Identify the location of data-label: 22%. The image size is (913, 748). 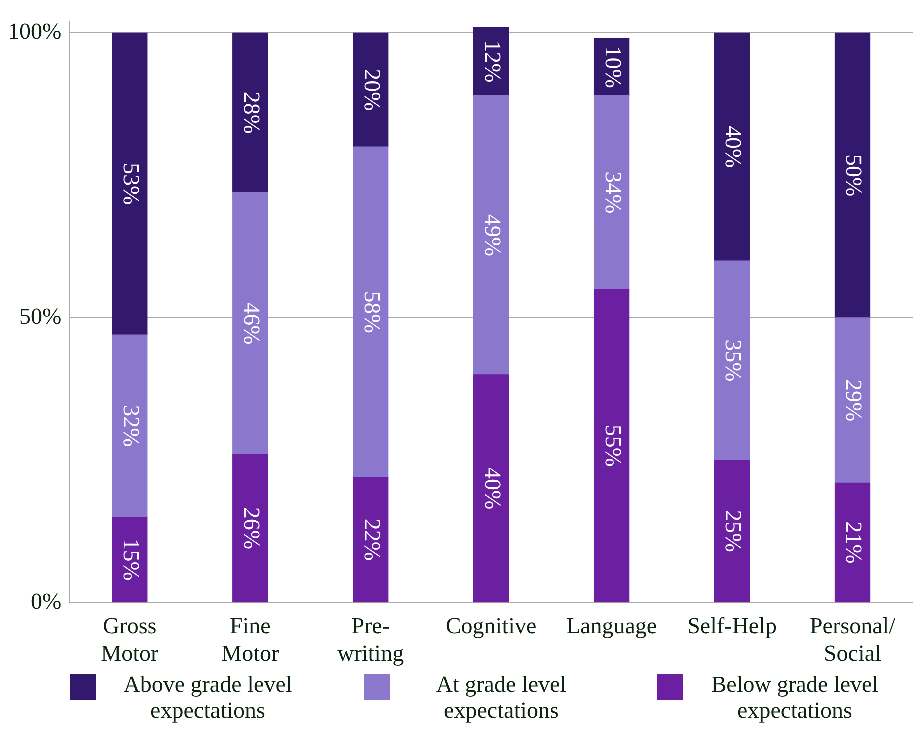
(372, 539).